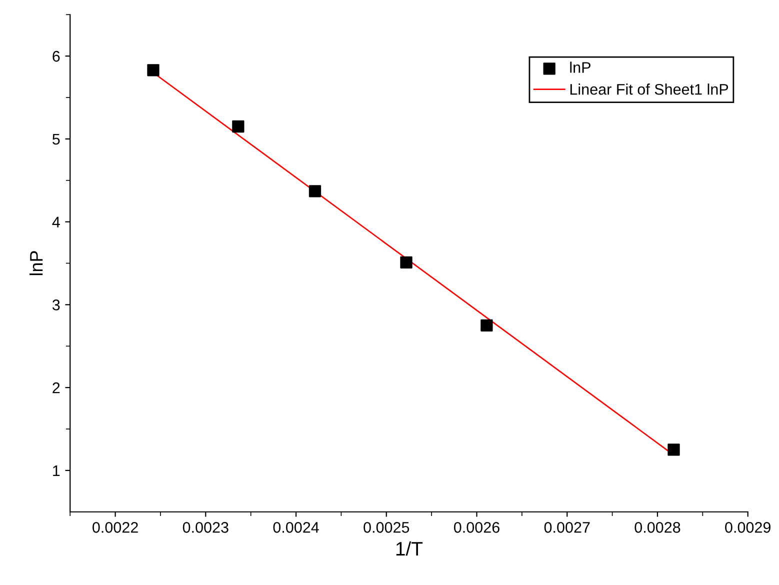  What do you see at coordinates (56, 222) in the screenshot?
I see `y-tick-label: 4` at bounding box center [56, 222].